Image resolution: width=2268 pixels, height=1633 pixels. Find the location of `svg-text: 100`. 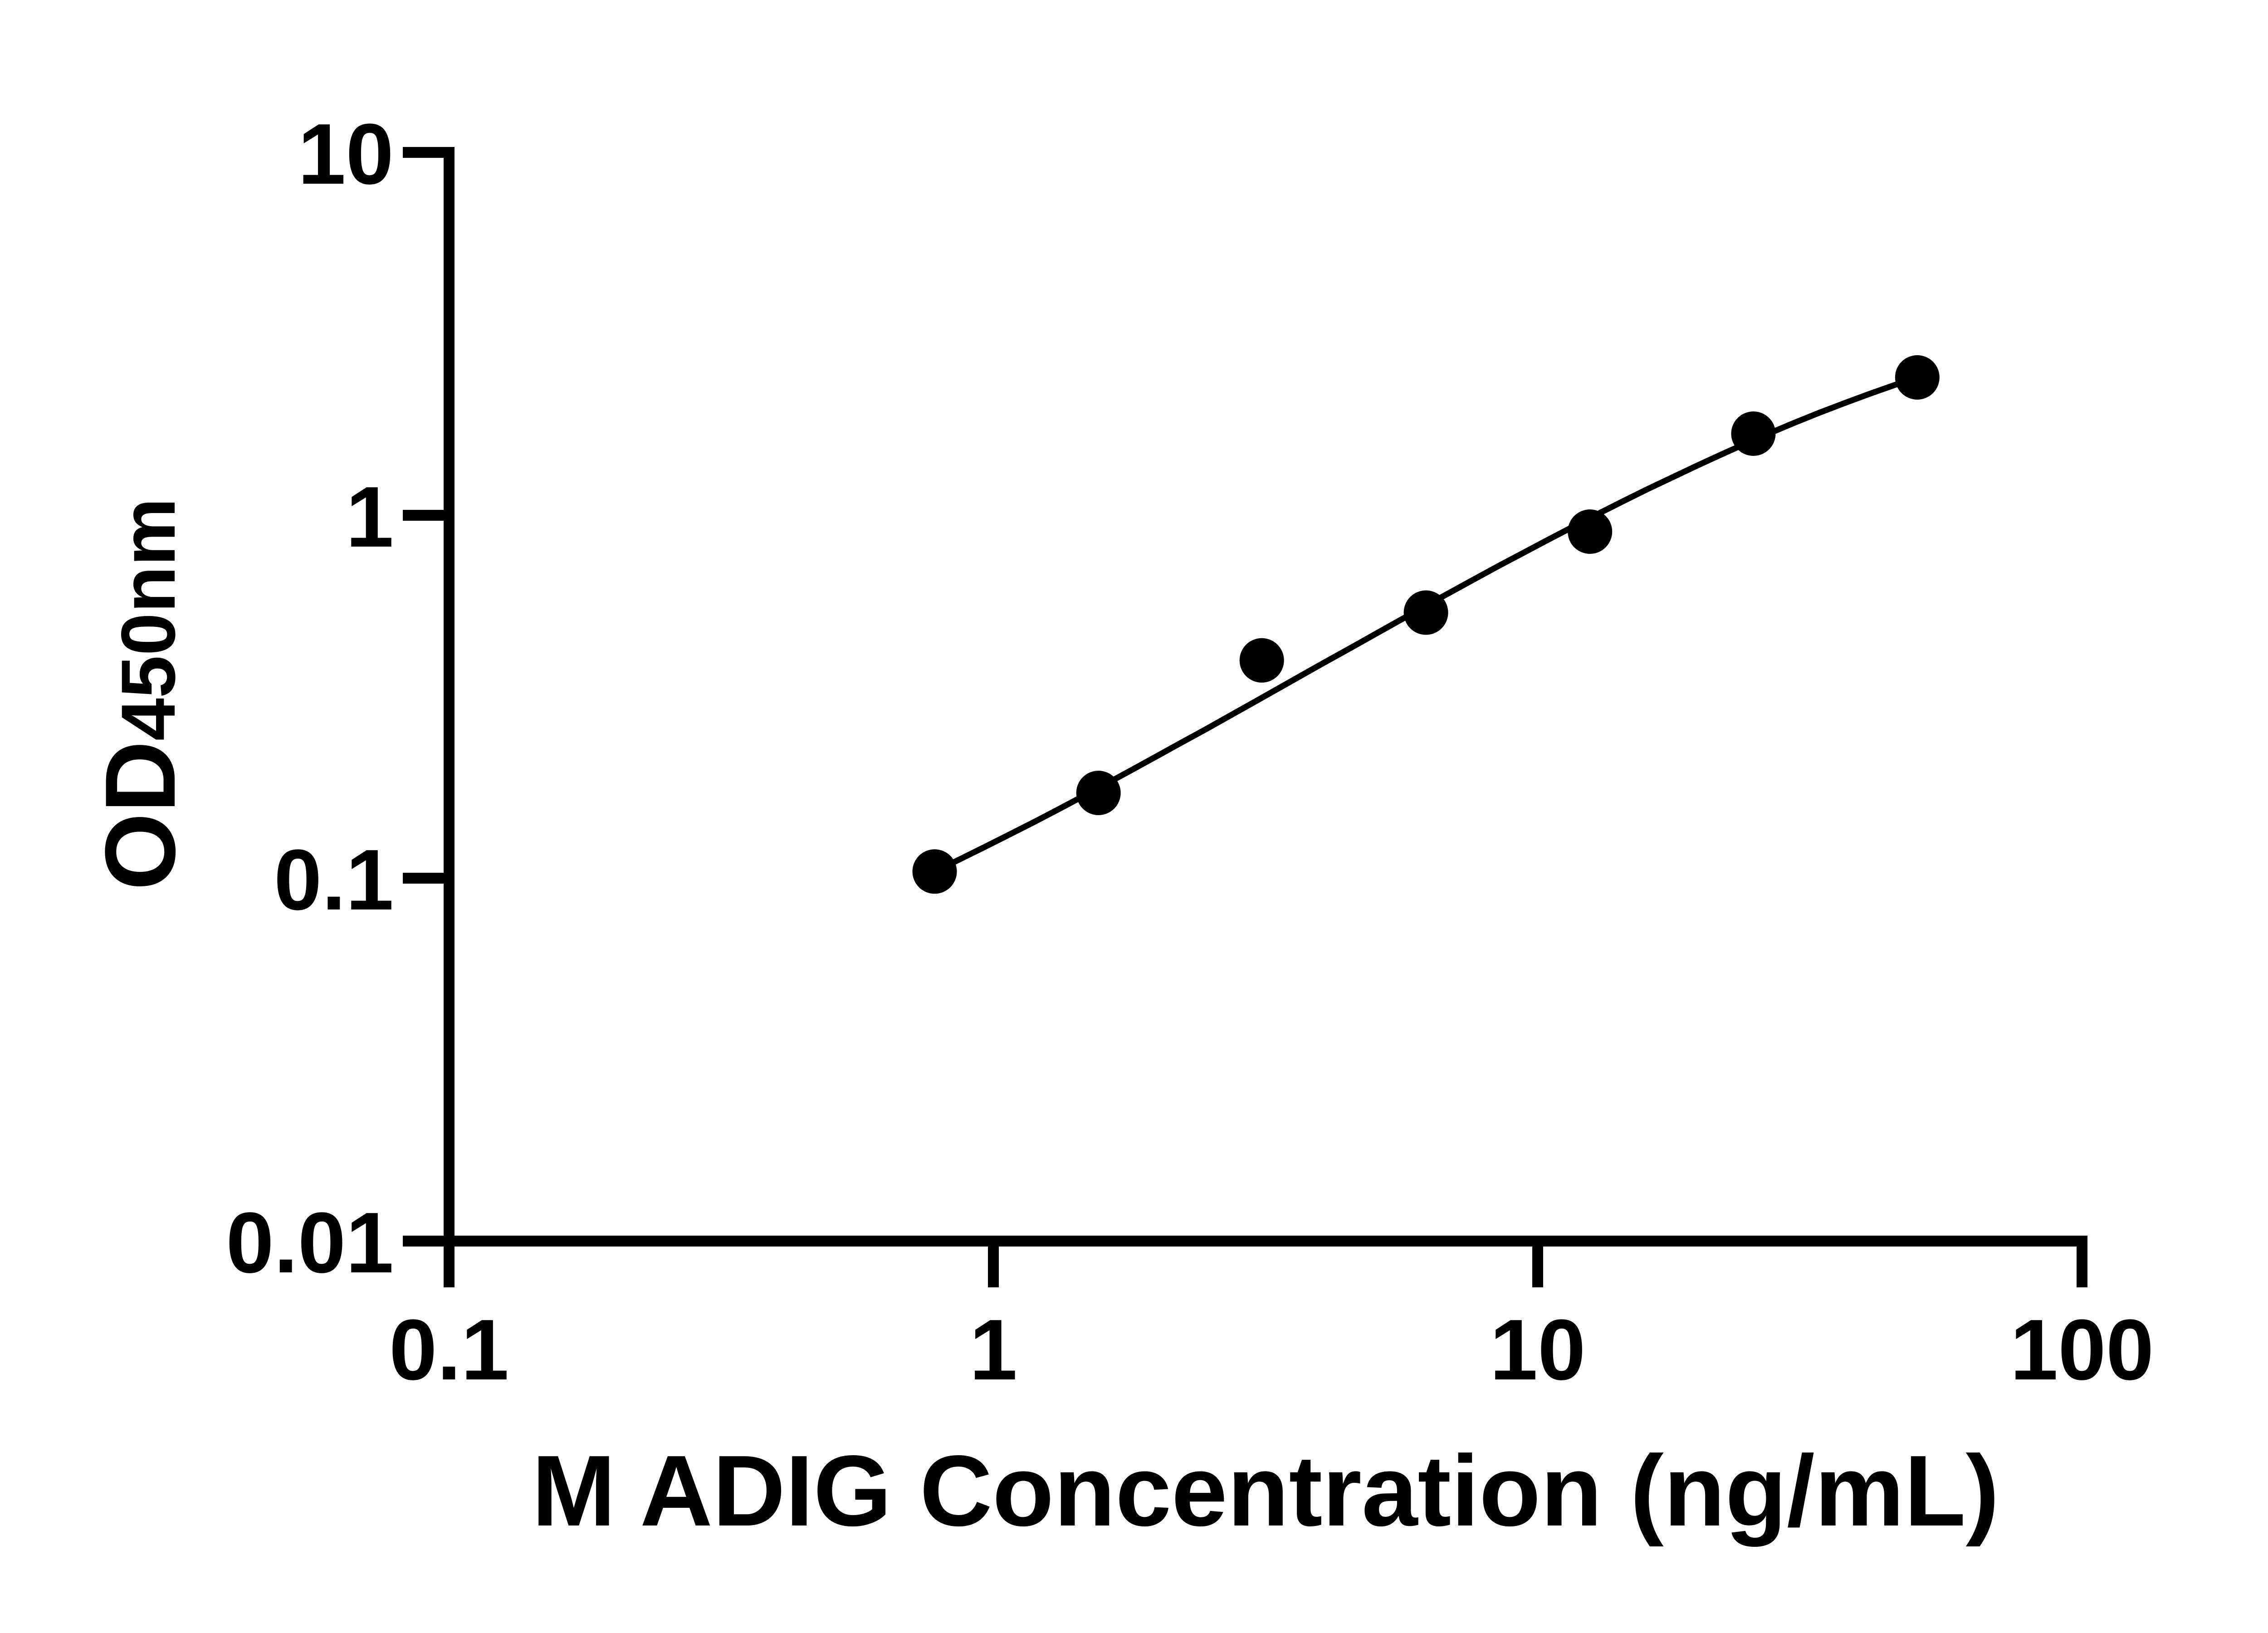

svg-text: 100 is located at coordinates (2082, 1350).